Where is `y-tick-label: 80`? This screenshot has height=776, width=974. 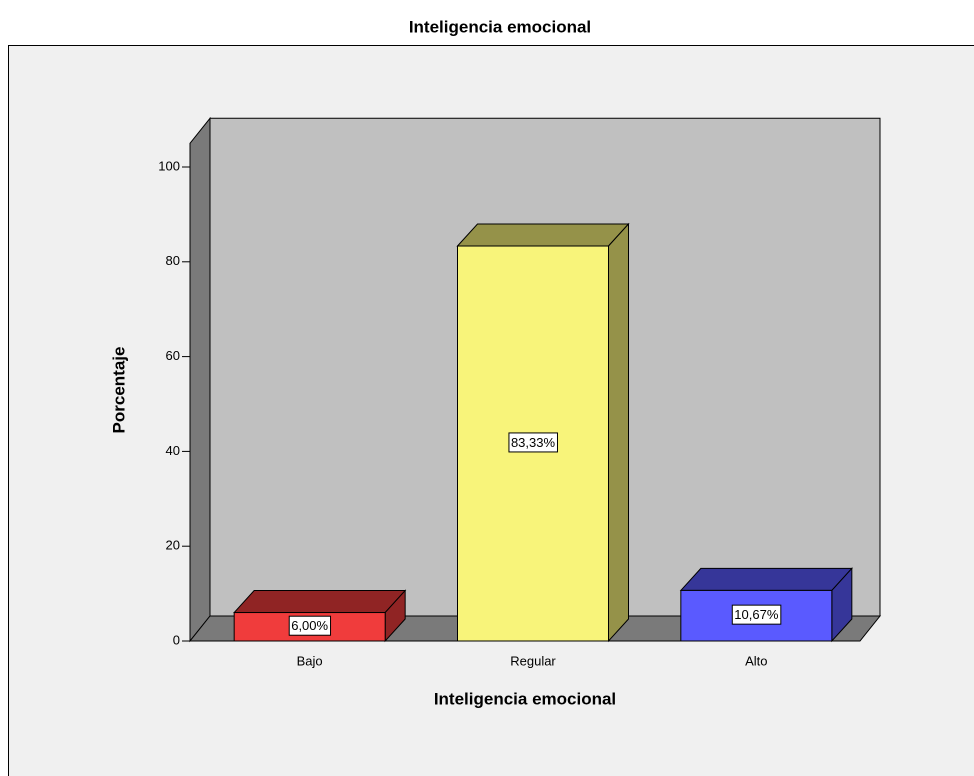
y-tick-label: 80 is located at coordinates (173, 260).